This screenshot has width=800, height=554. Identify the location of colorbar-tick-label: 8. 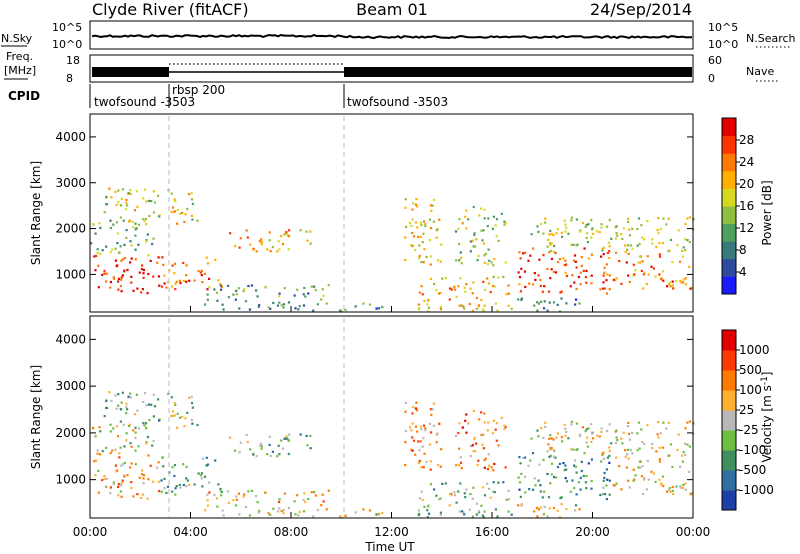
(743, 250).